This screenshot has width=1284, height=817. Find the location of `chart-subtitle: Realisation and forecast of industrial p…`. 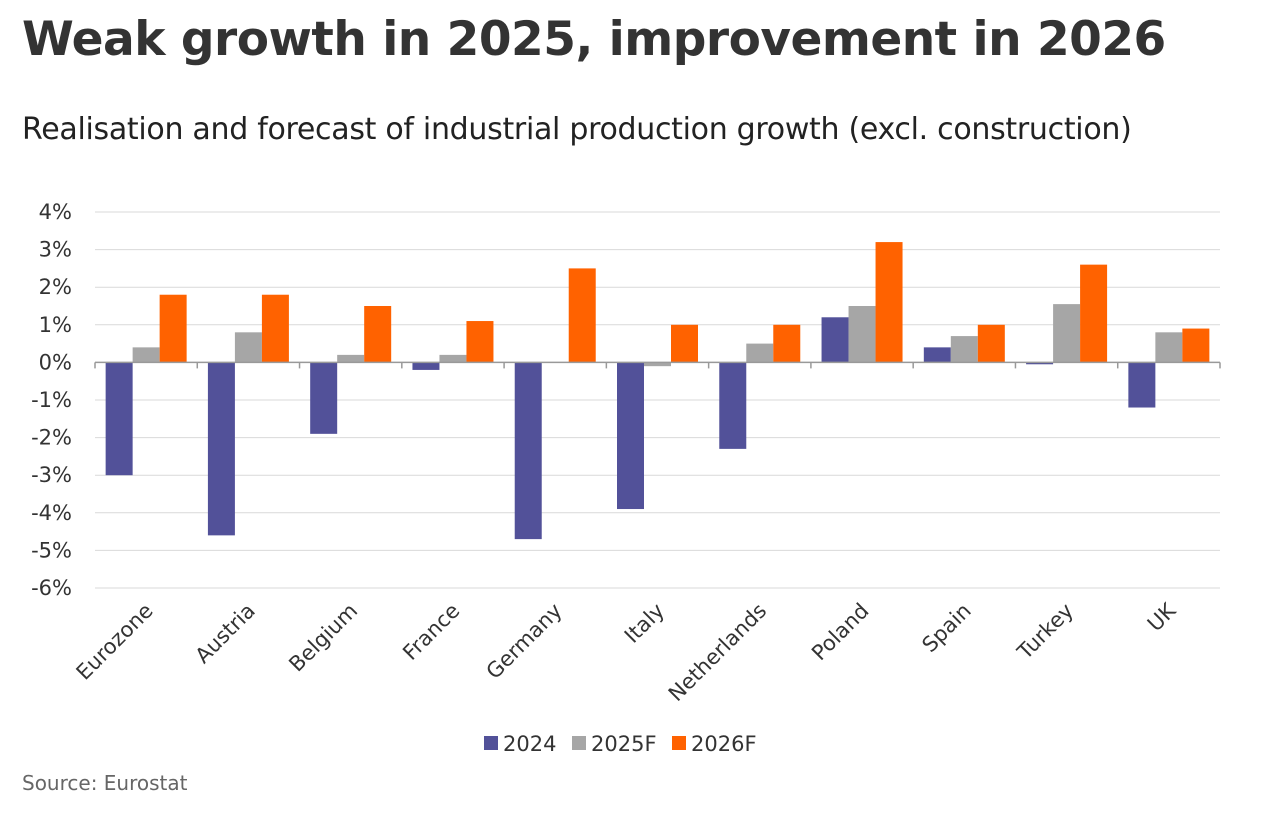

chart-subtitle: Realisation and forecast of industrial p… is located at coordinates (577, 129).